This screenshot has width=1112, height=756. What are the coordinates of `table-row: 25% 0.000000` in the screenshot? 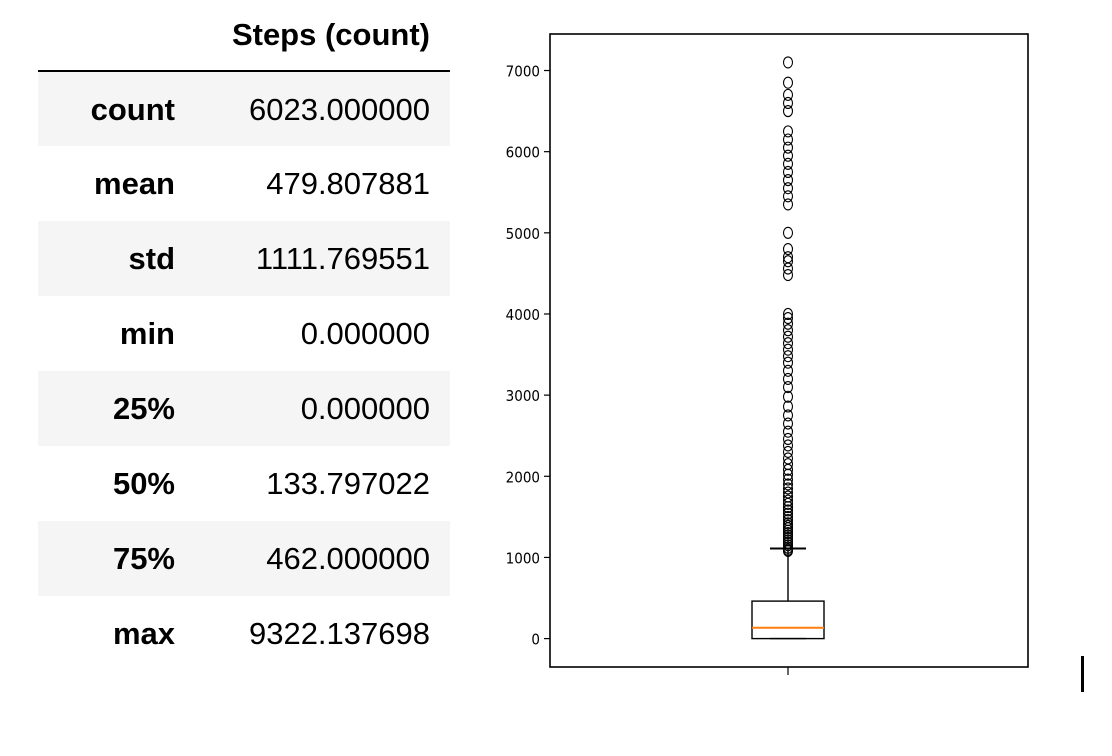 It's located at (244, 408).